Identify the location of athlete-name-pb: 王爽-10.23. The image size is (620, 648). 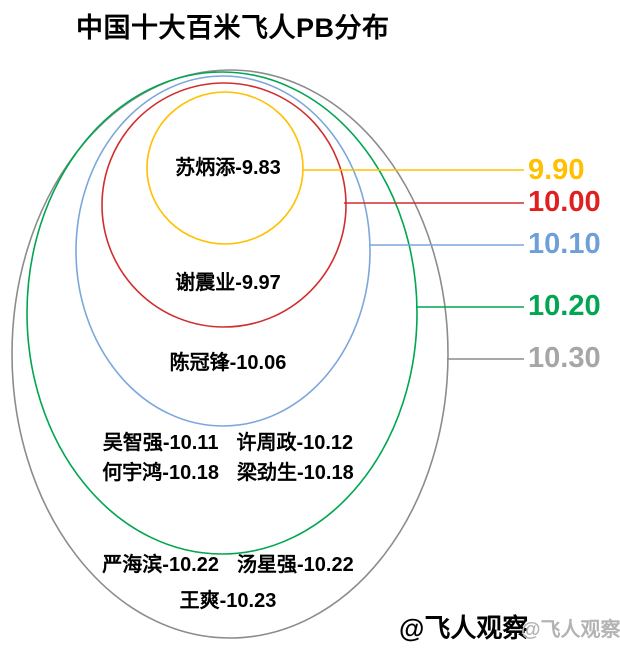
(228, 601).